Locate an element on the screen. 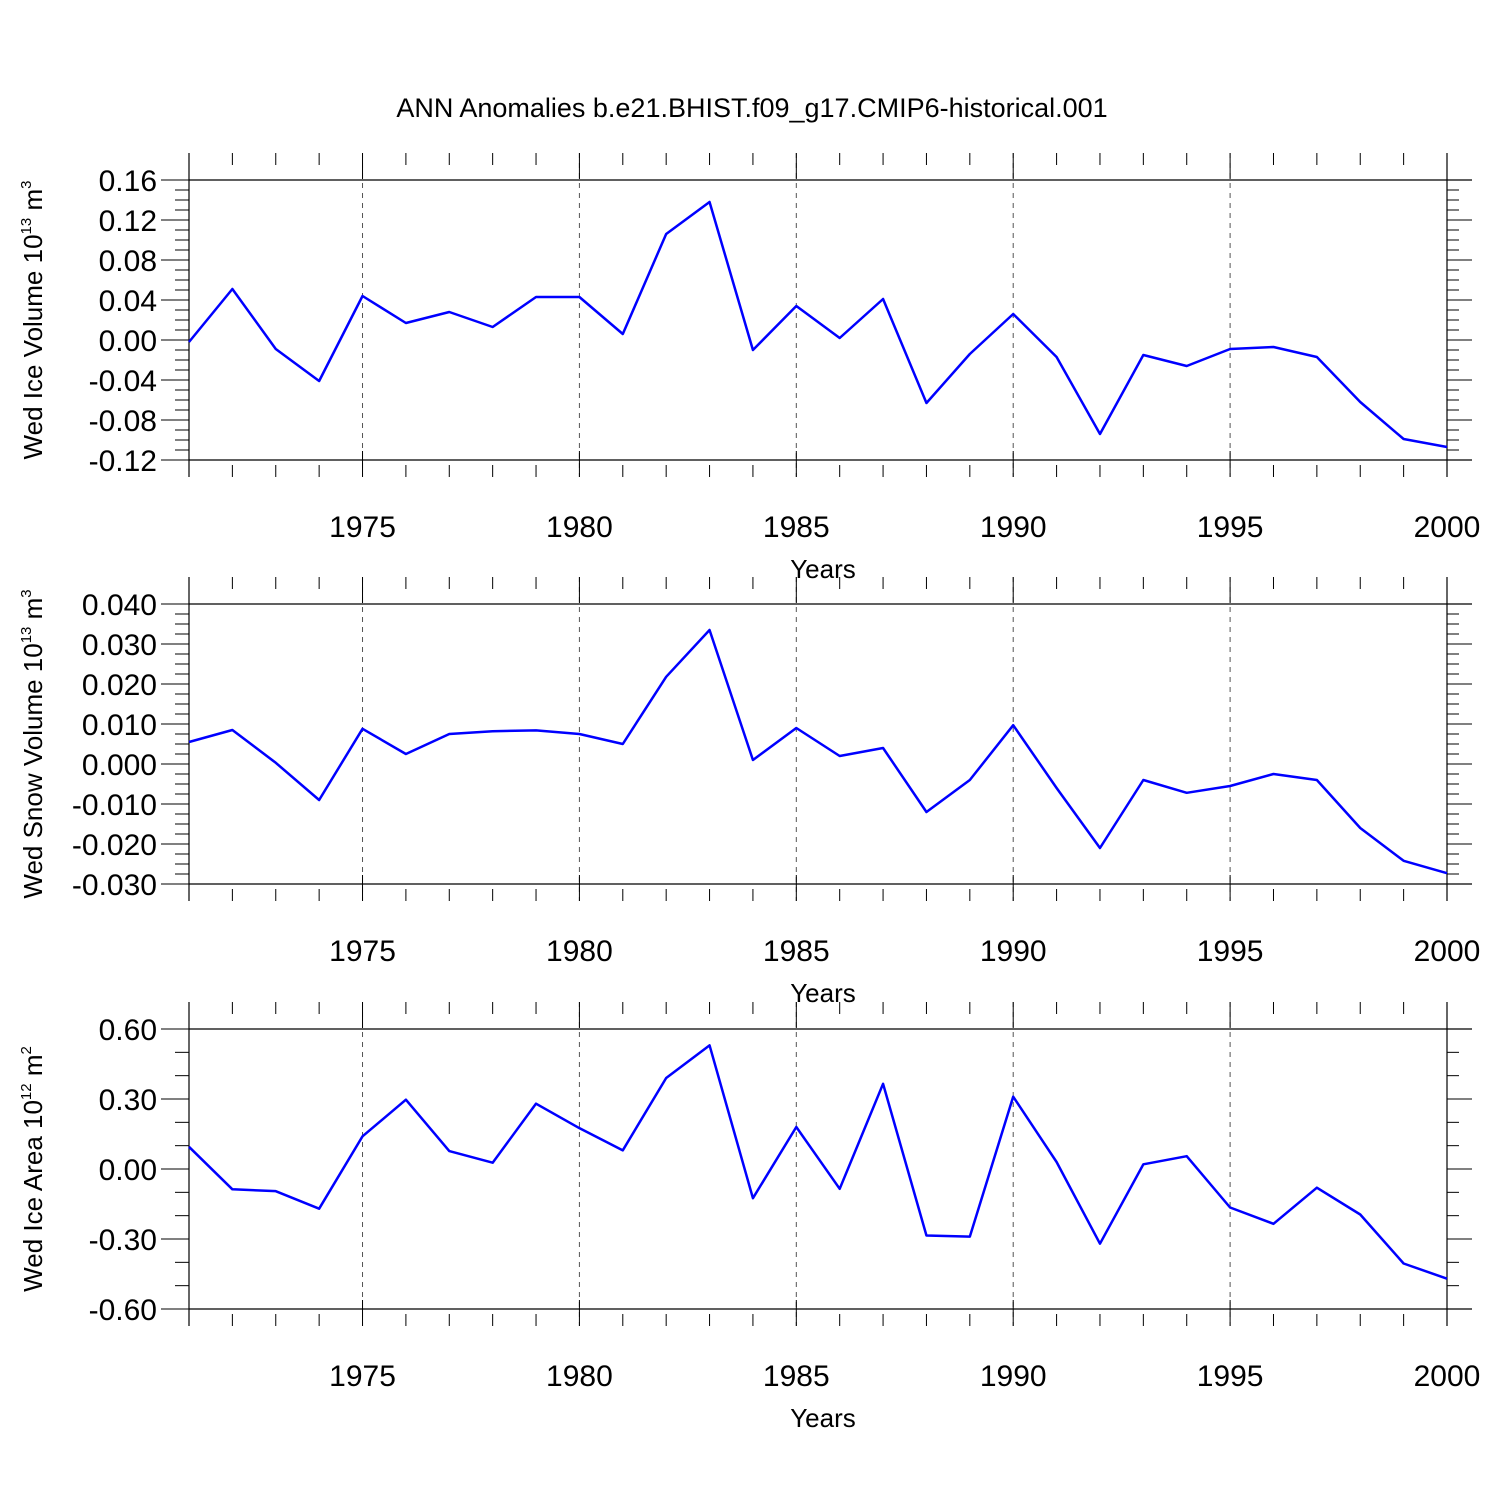 Image resolution: width=1500 pixels, height=1500 pixels. y-tick-label: 0.16 is located at coordinates (128, 181).